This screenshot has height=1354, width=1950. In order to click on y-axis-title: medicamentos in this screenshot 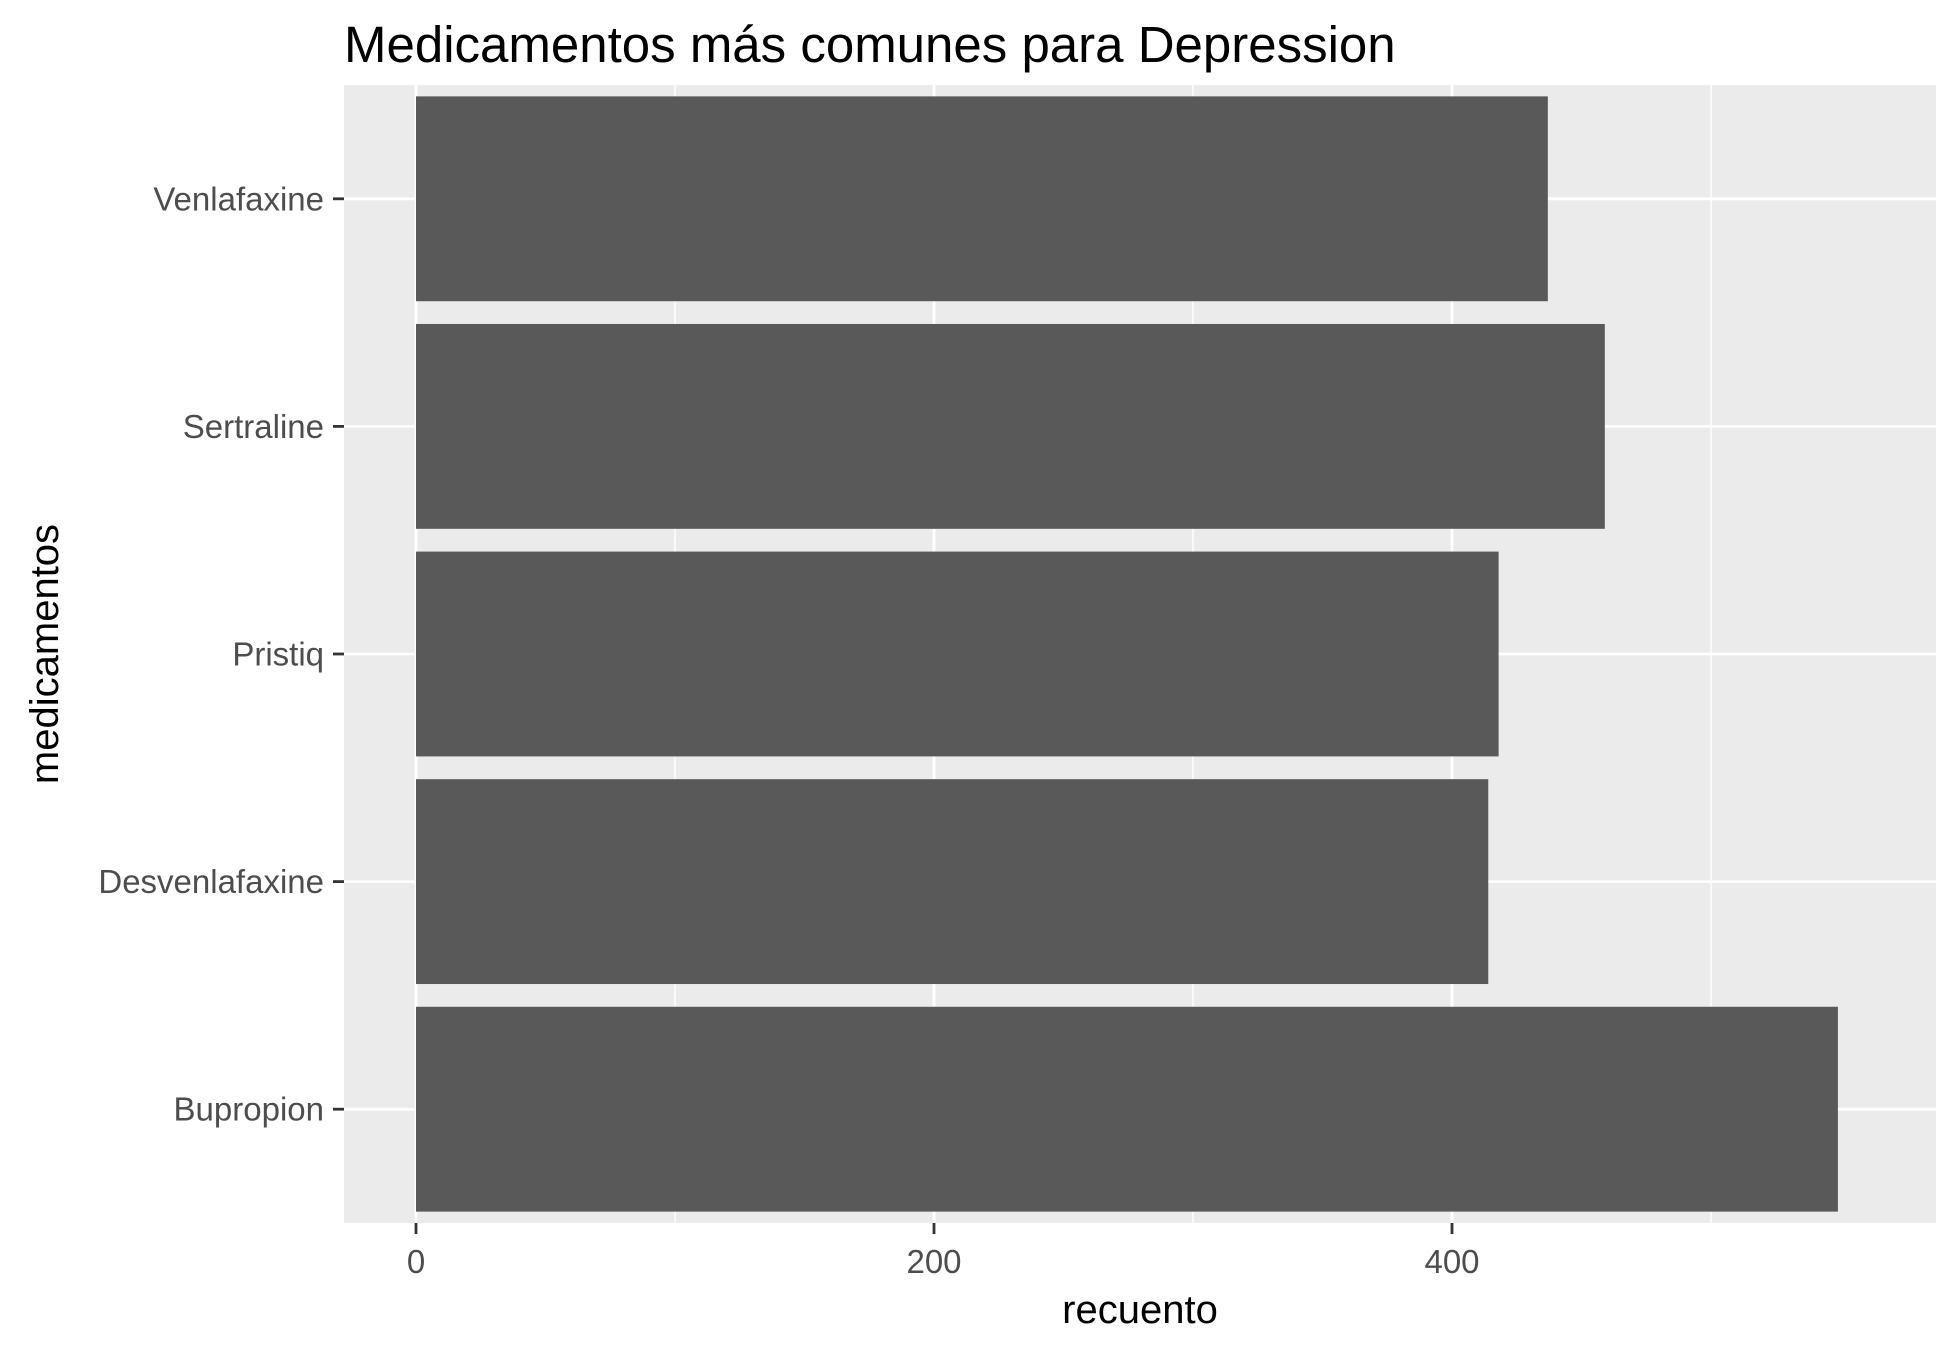, I will do `click(45, 654)`.